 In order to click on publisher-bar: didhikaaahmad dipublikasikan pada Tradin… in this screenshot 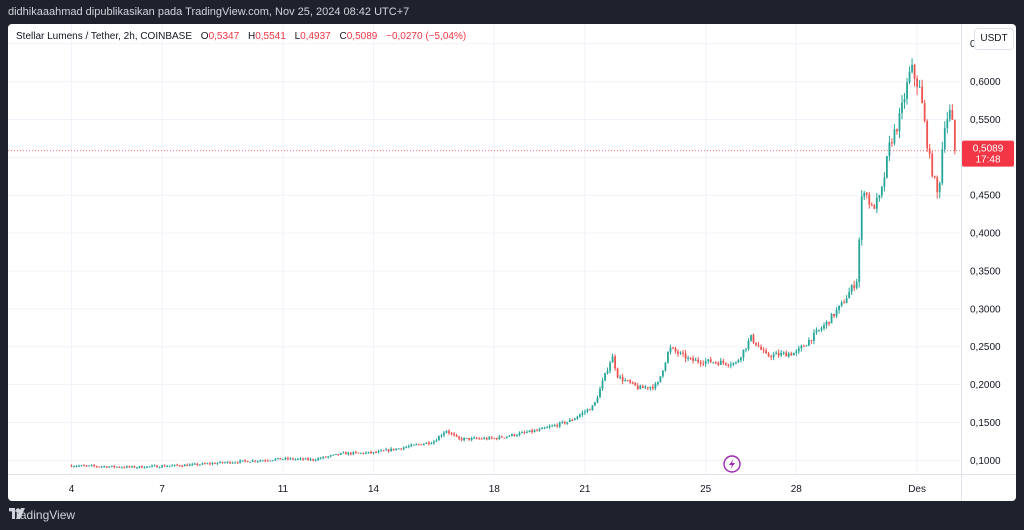, I will do `click(512, 12)`.